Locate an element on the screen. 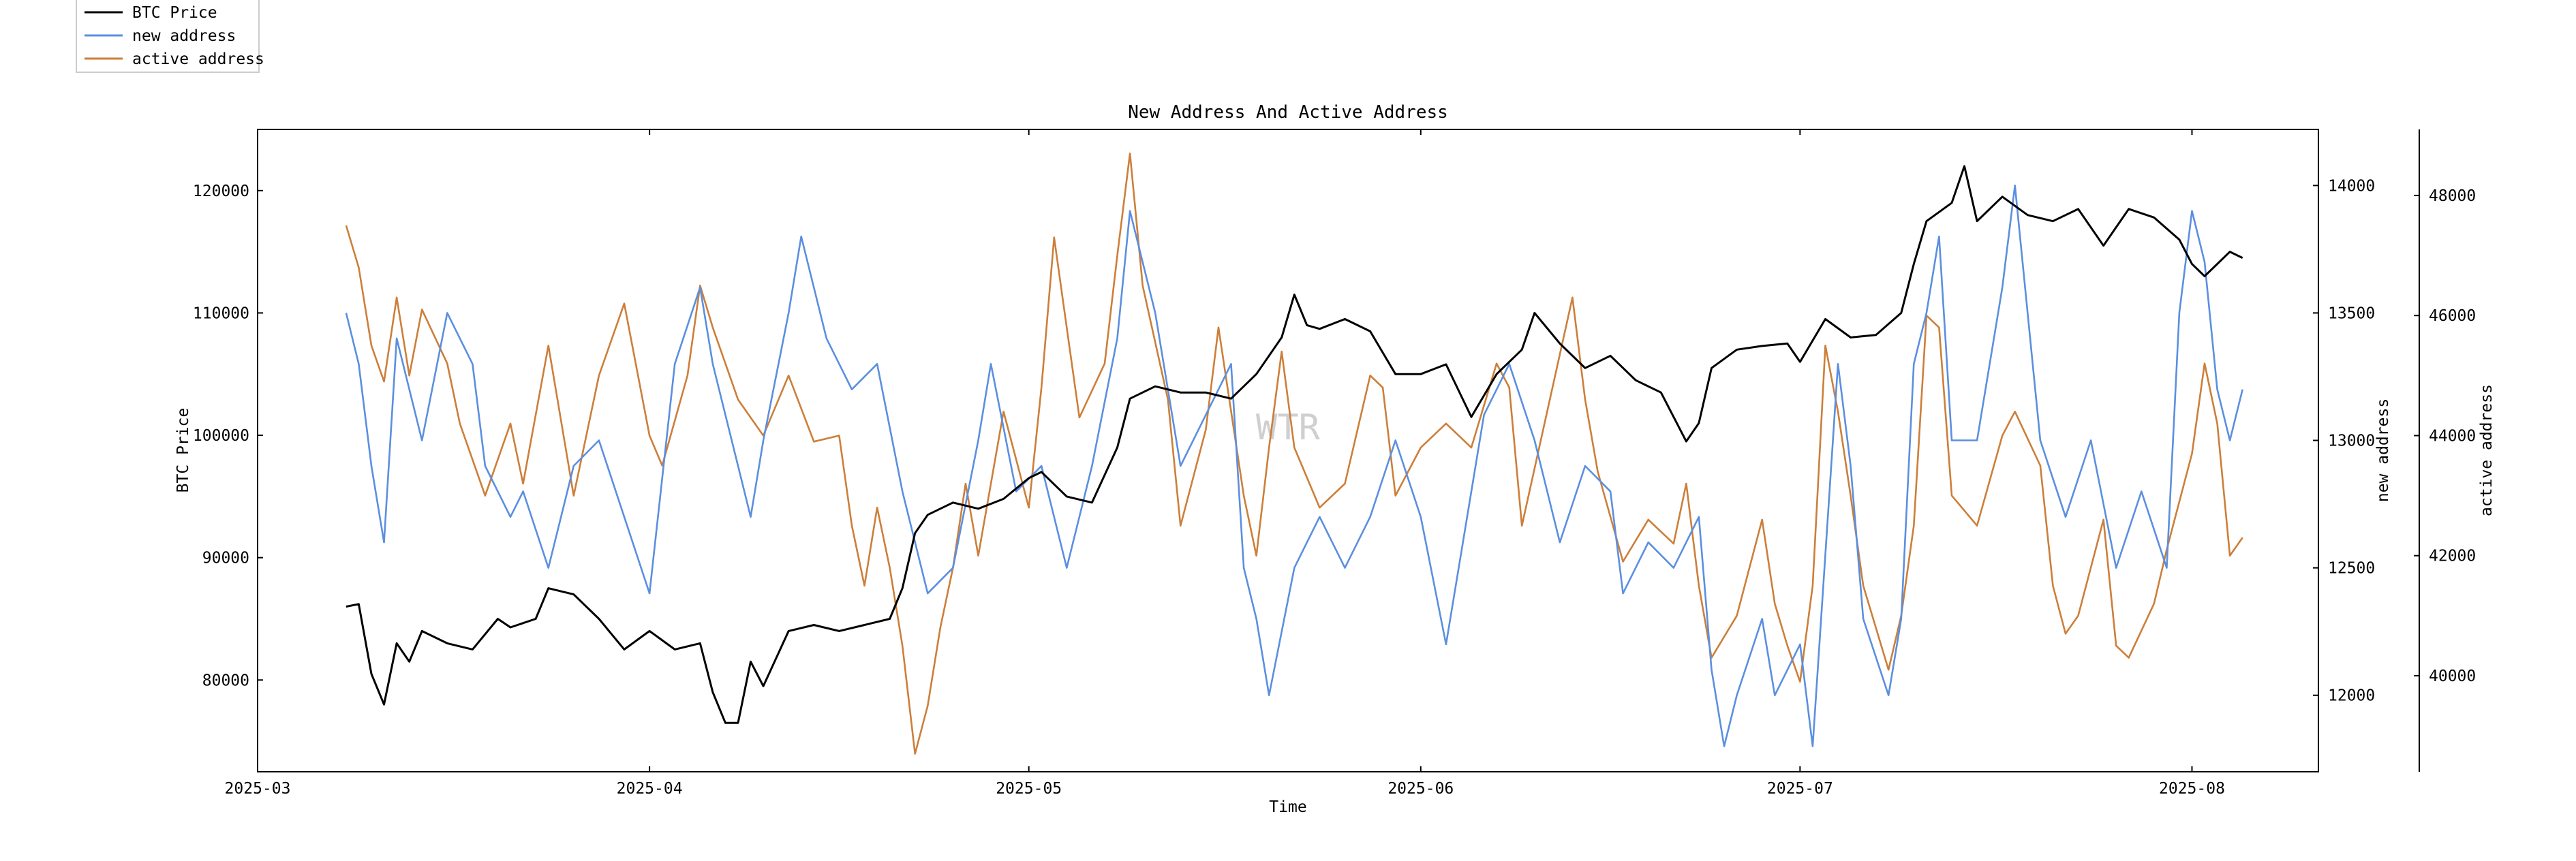 This screenshot has height=861, width=2576. legend: BTC Price new address active address is located at coordinates (170, 36).